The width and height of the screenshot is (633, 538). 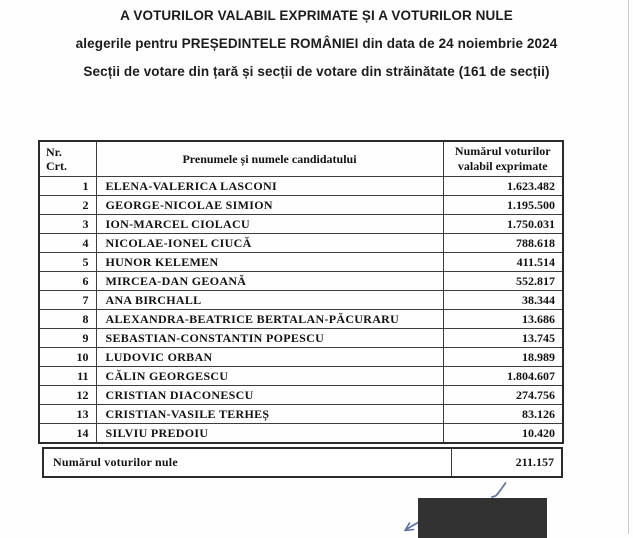 What do you see at coordinates (499, 490) in the screenshot?
I see `pen-tick-mark` at bounding box center [499, 490].